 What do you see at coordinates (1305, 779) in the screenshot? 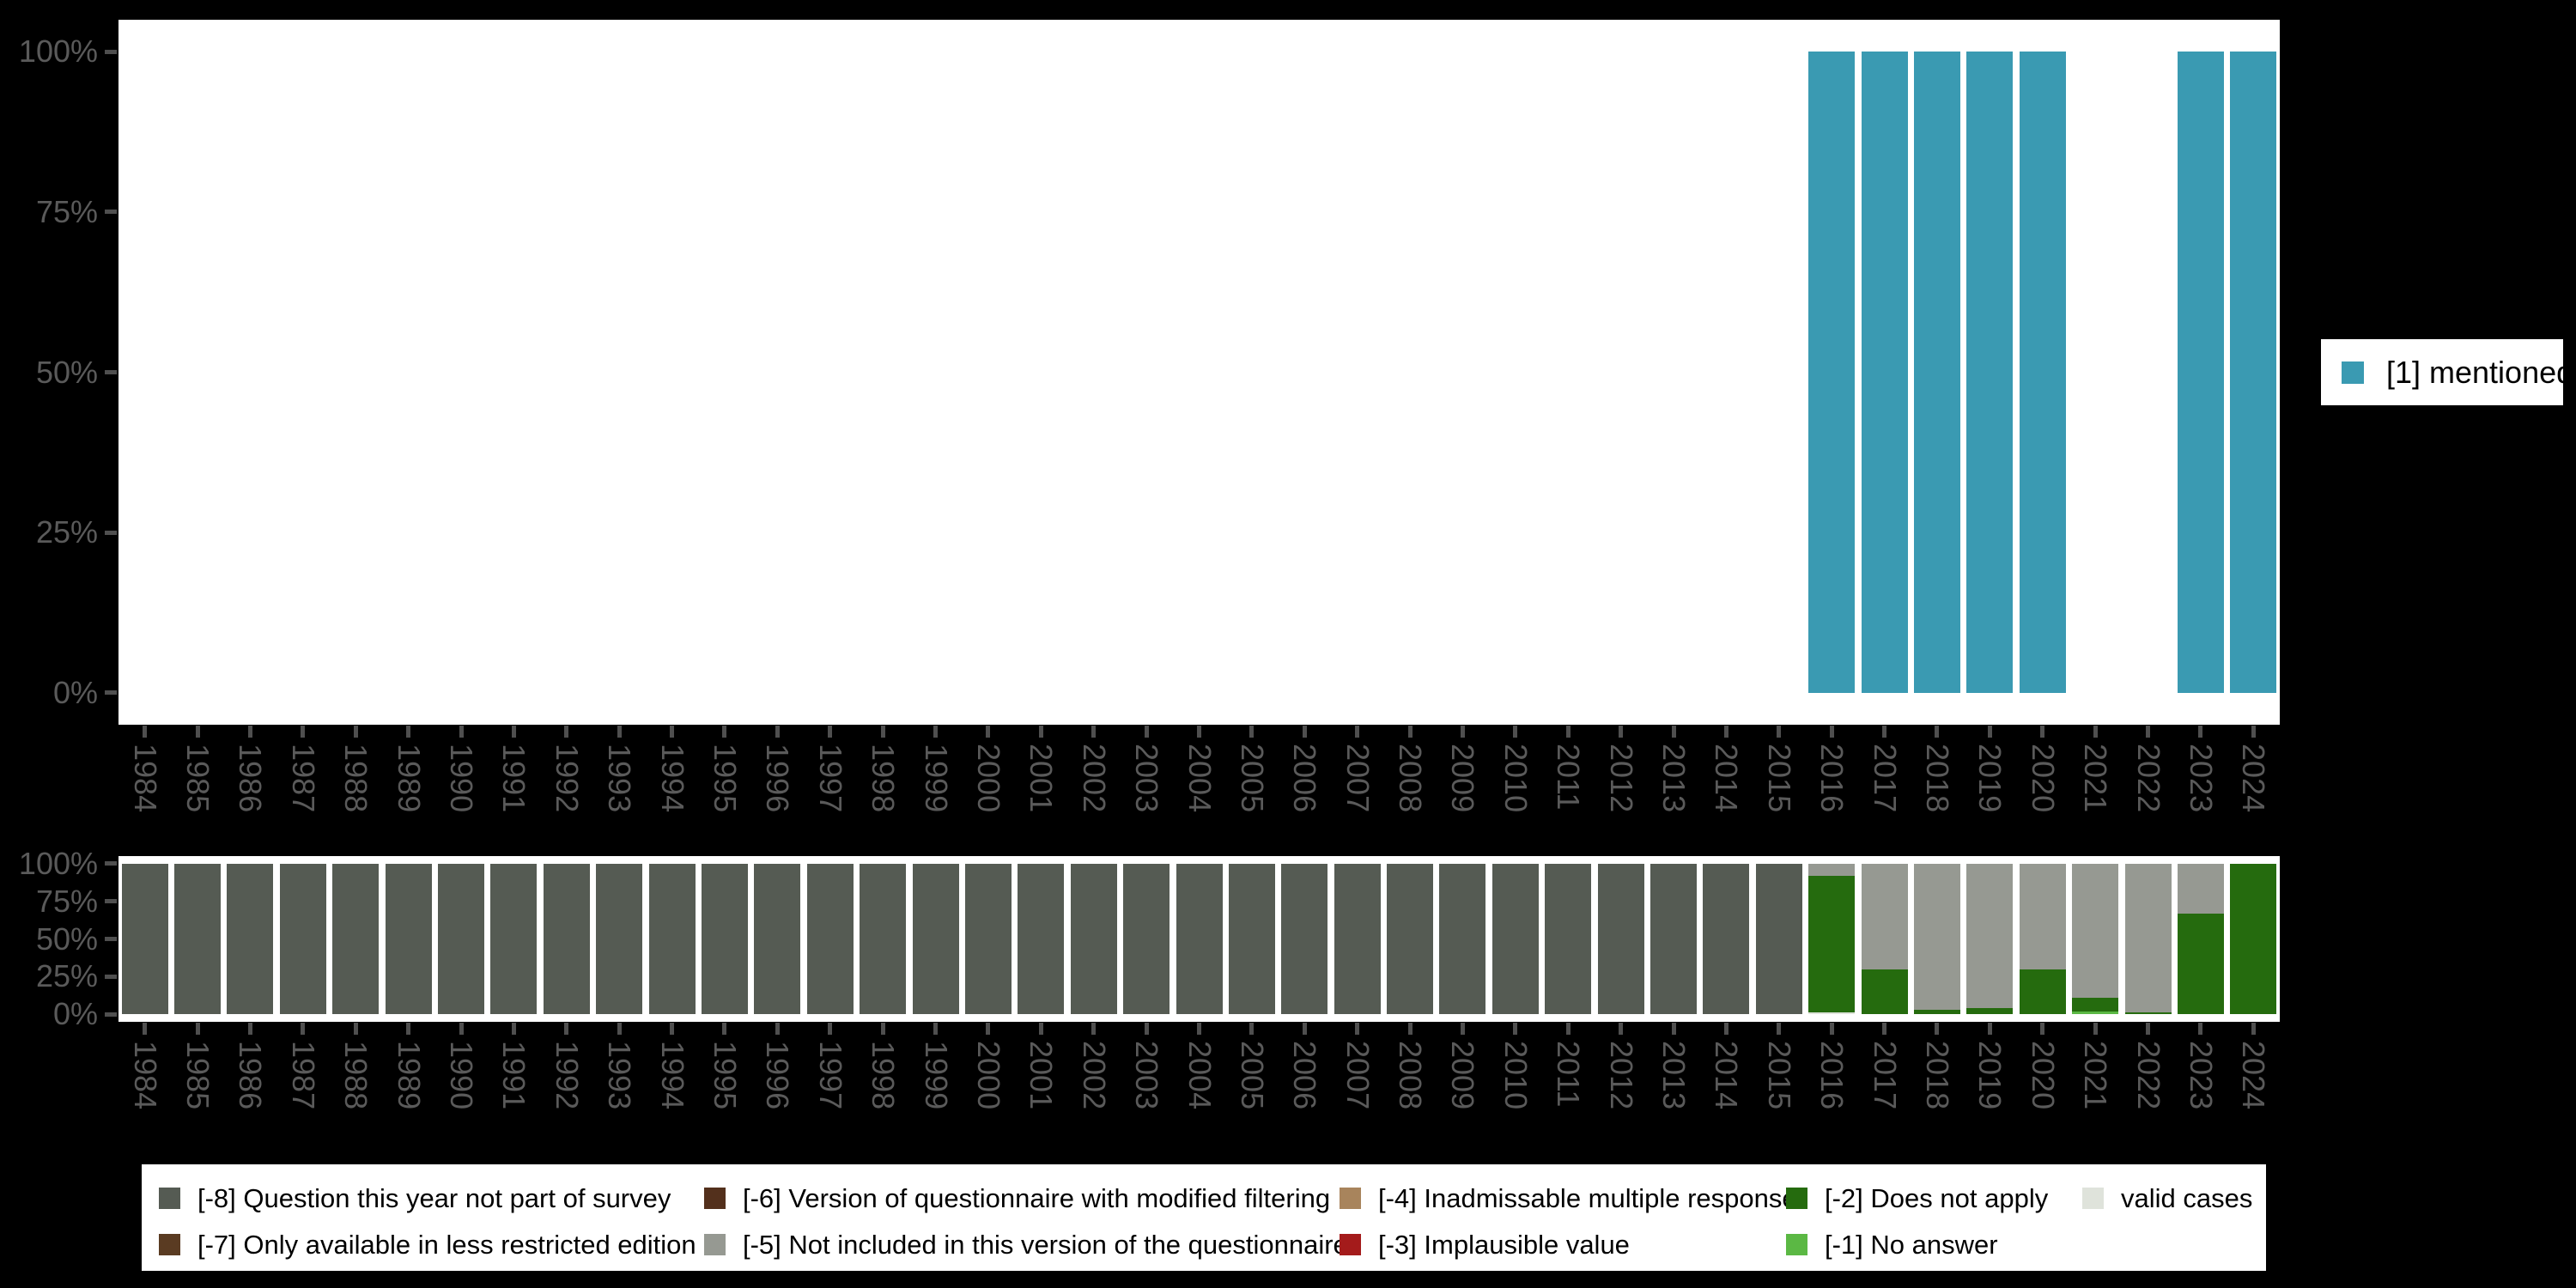
I see `top-x-label-2006: 2006` at bounding box center [1305, 779].